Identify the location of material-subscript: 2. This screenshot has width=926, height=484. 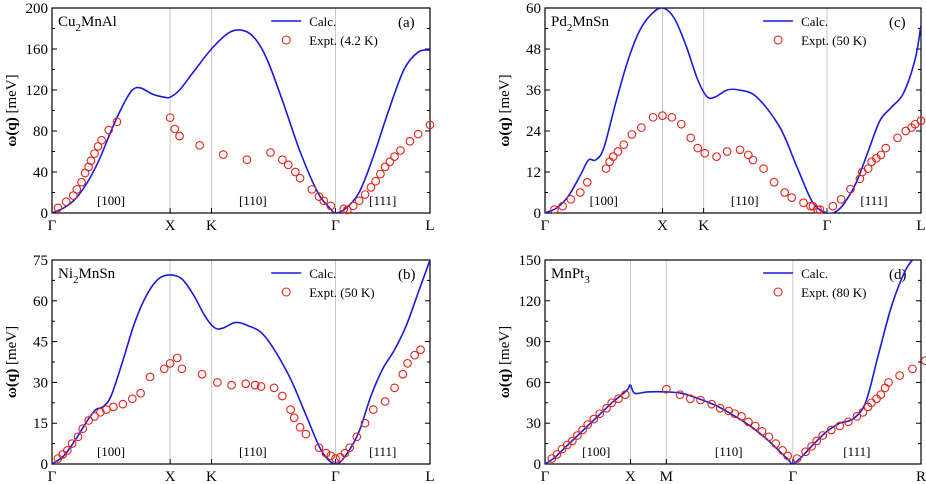
(76, 280).